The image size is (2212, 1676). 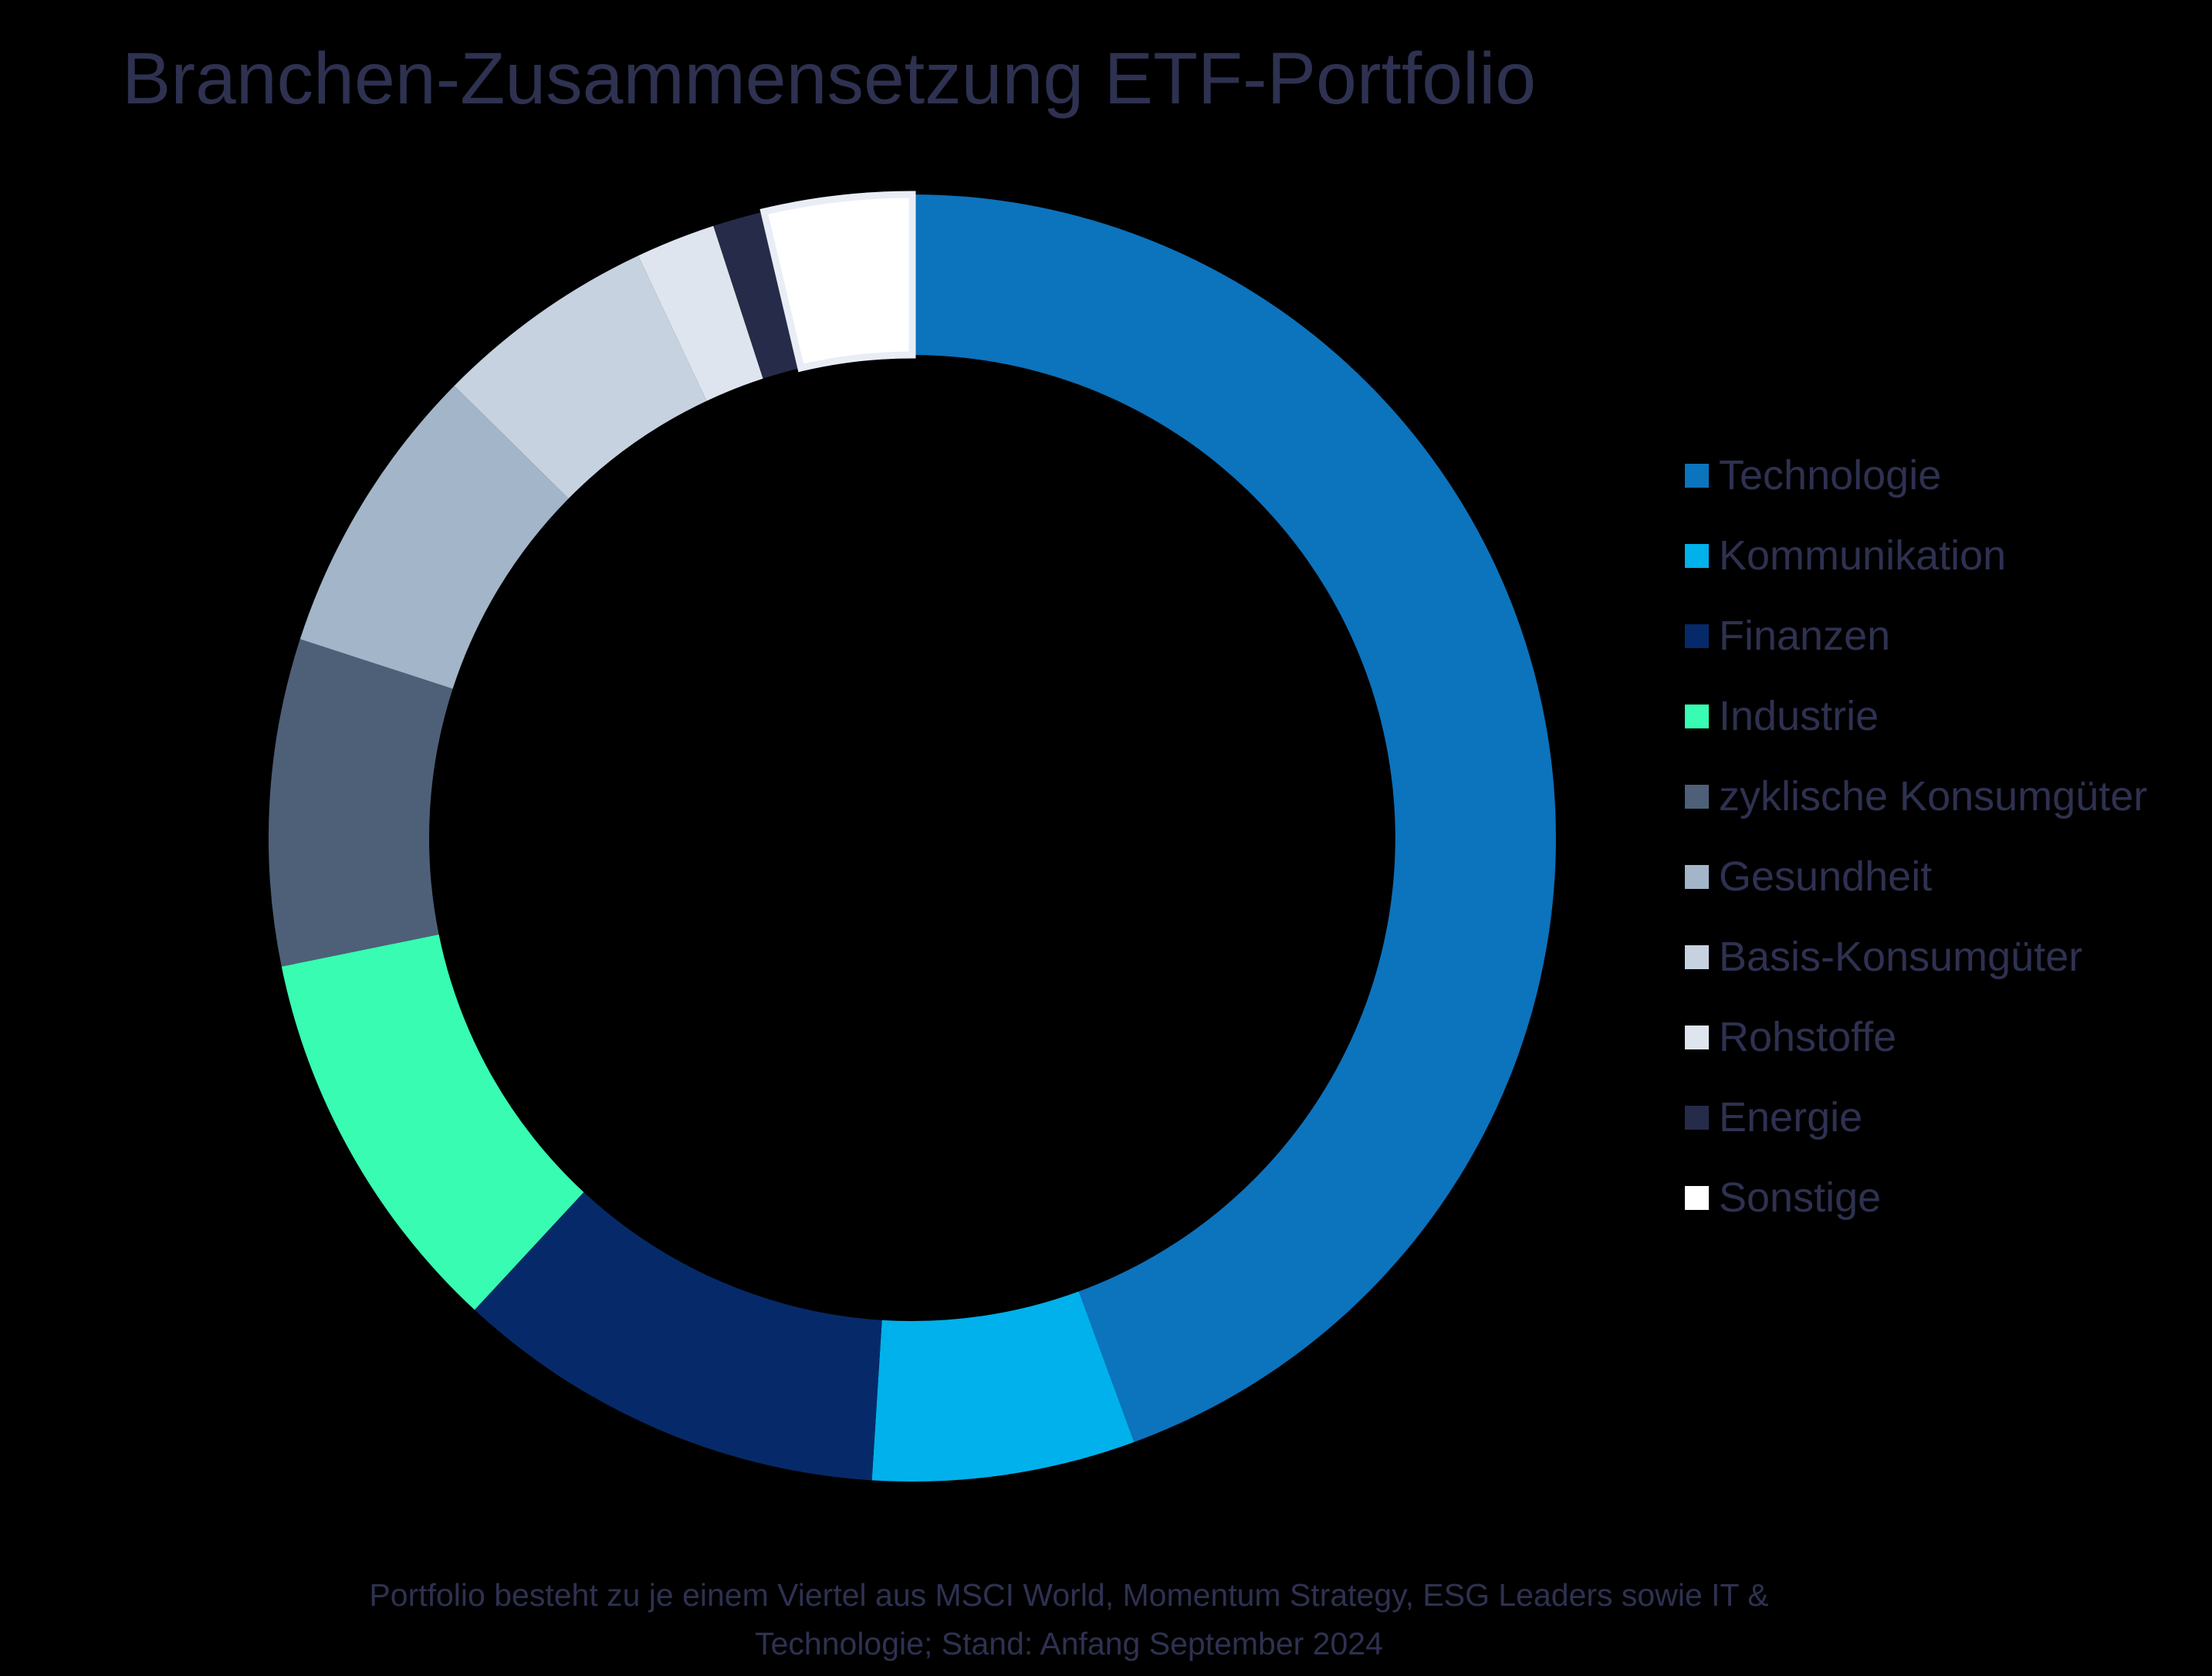 What do you see at coordinates (580, 377) in the screenshot?
I see `donut-slice-basis-konsumguter` at bounding box center [580, 377].